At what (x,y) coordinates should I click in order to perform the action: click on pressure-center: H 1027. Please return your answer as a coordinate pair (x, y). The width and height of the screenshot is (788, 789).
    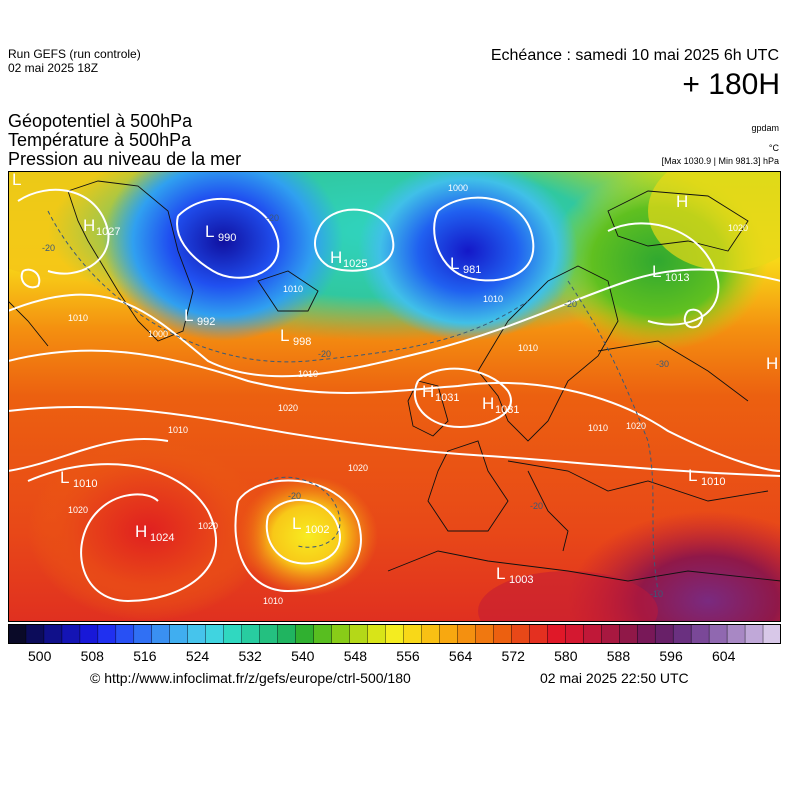
    Looking at the image, I should click on (101, 227).